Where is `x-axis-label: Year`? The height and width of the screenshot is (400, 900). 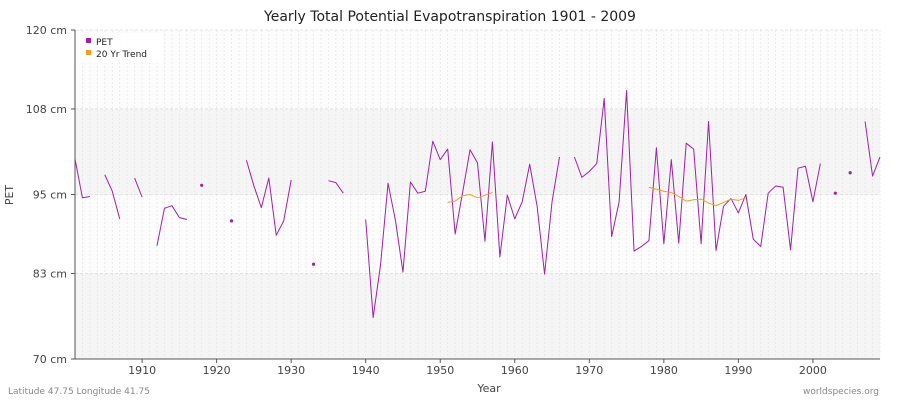 x-axis-label: Year is located at coordinates (488, 388).